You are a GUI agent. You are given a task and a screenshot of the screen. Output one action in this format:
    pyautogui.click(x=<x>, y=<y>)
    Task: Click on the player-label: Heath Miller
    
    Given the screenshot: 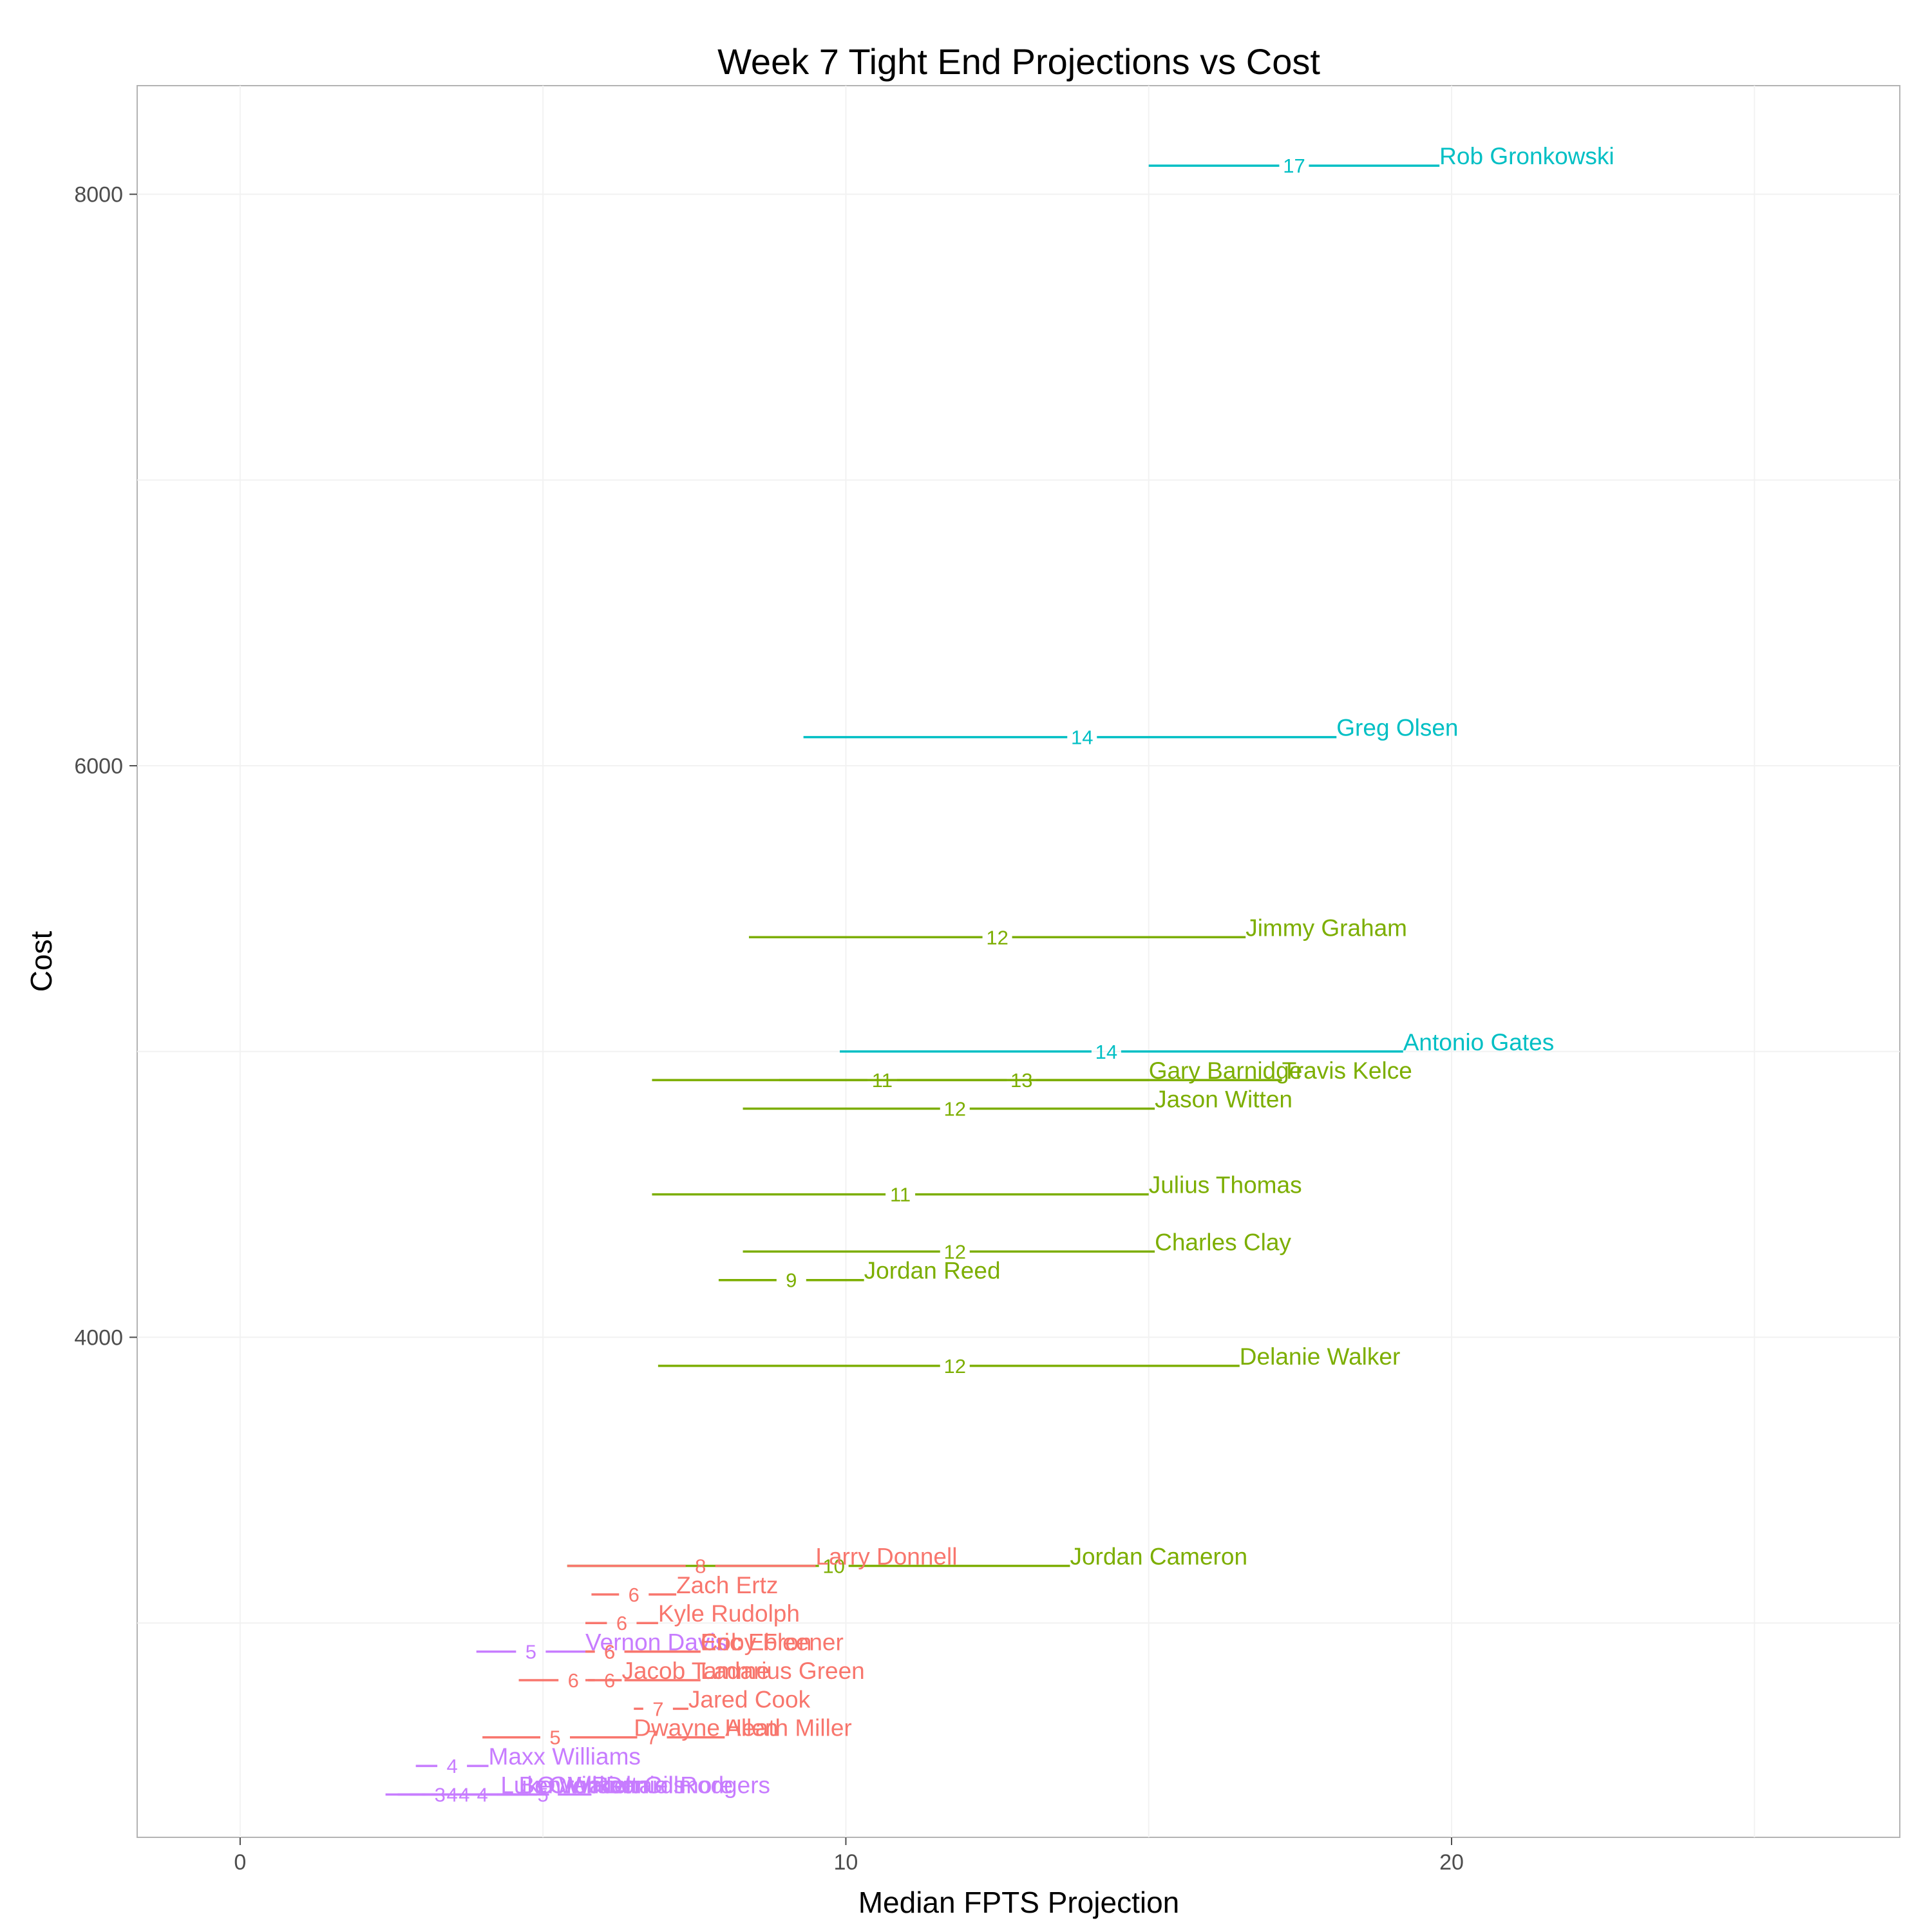 What is the action you would take?
    pyautogui.click(x=787, y=1728)
    